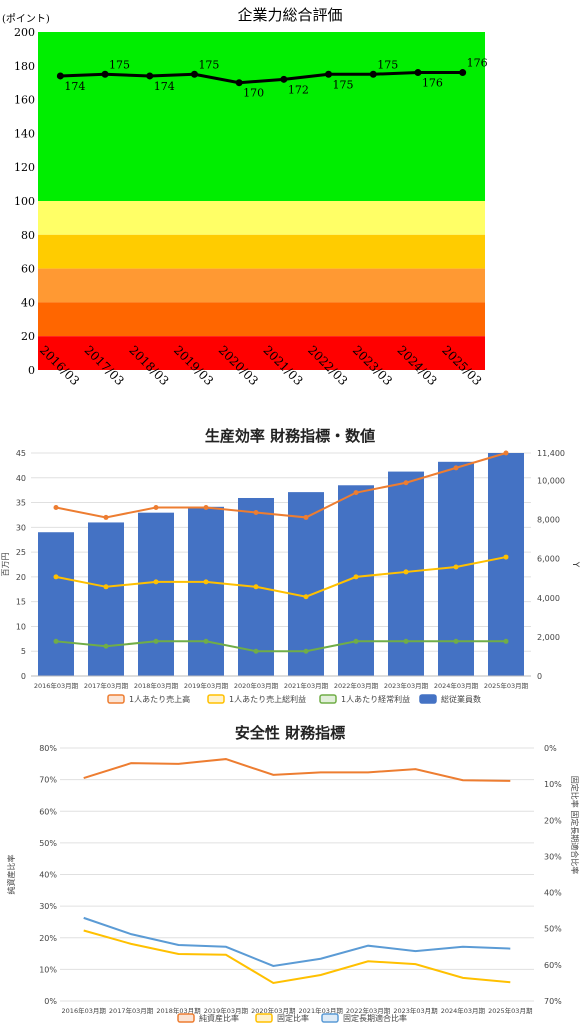 Image resolution: width=581 pixels, height=1024 pixels. What do you see at coordinates (553, 893) in the screenshot?
I see `y2-tick-label: 40%` at bounding box center [553, 893].